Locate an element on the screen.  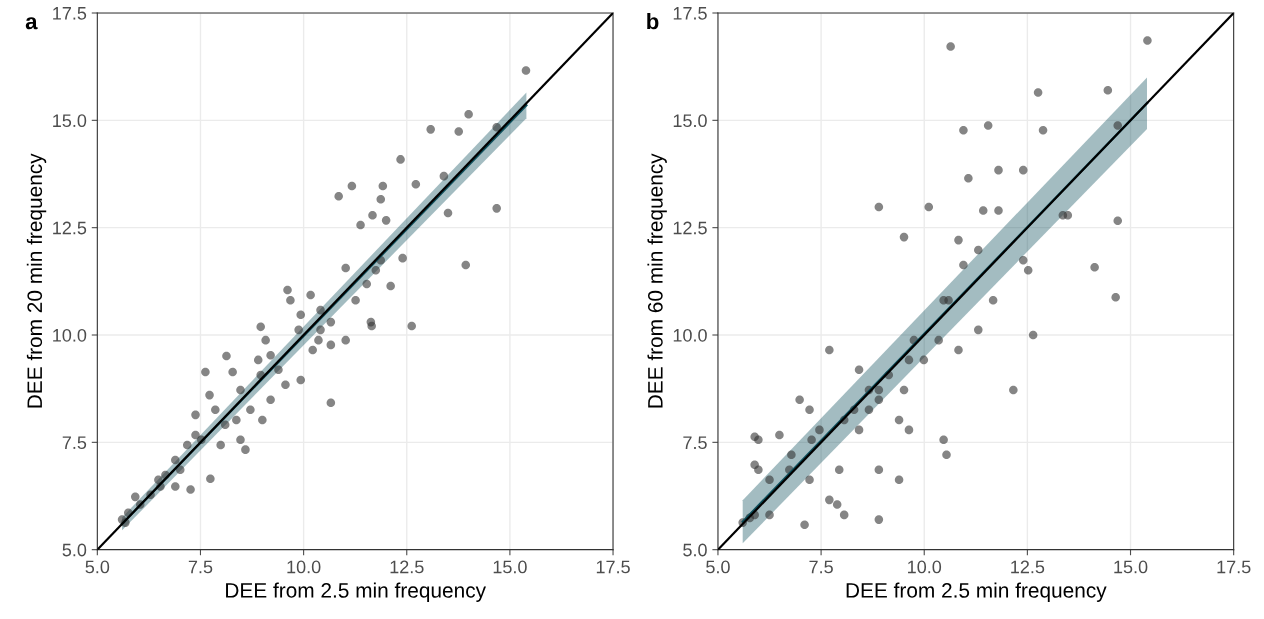
y-axis-title: DEE from 20 min frequency is located at coordinates (36, 280).